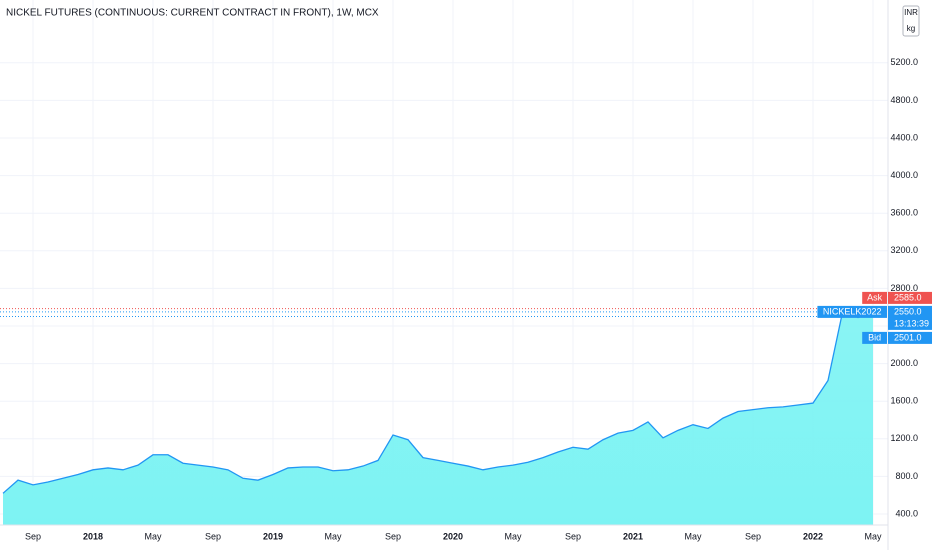 This screenshot has height=555, width=932. I want to click on y-tick-label: 800.0, so click(906, 476).